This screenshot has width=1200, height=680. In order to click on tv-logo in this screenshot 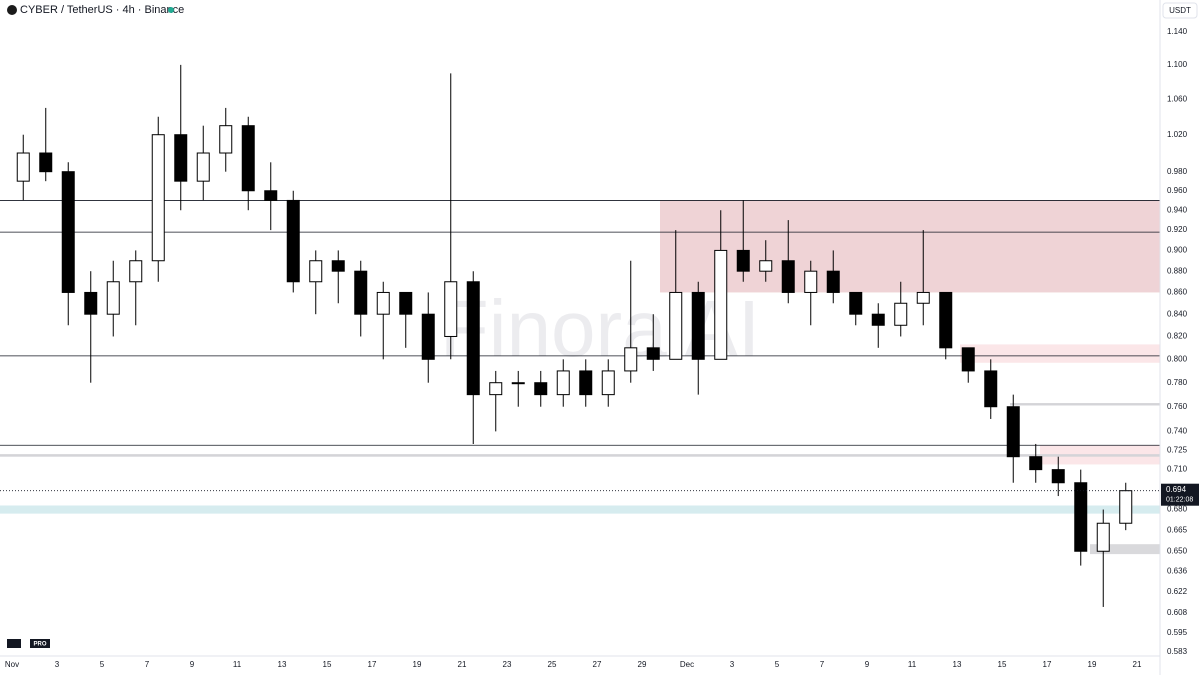, I will do `click(14, 643)`.